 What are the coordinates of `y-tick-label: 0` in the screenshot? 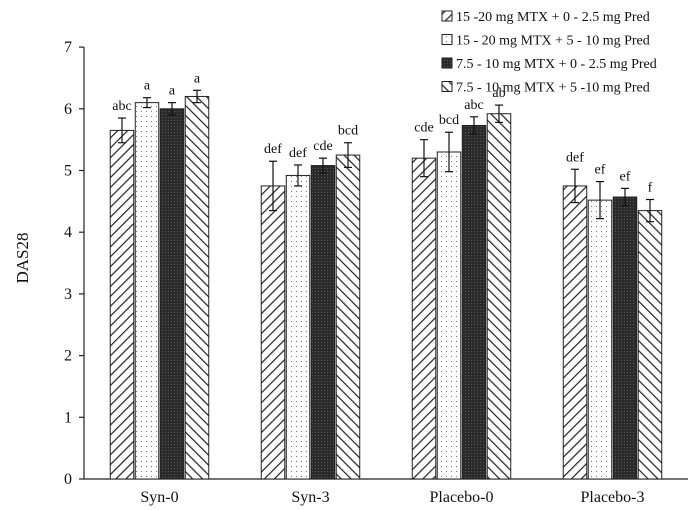 It's located at (68, 479).